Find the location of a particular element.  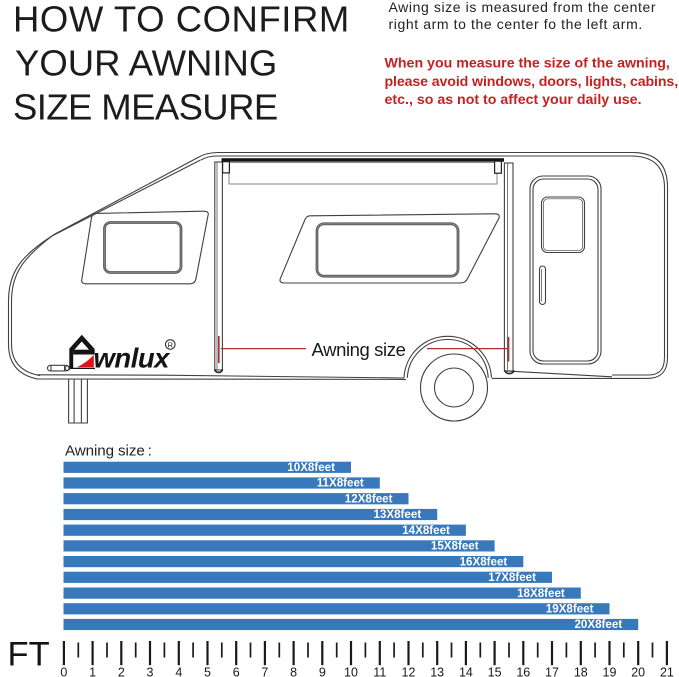

svg-text: 7 is located at coordinates (264, 671).